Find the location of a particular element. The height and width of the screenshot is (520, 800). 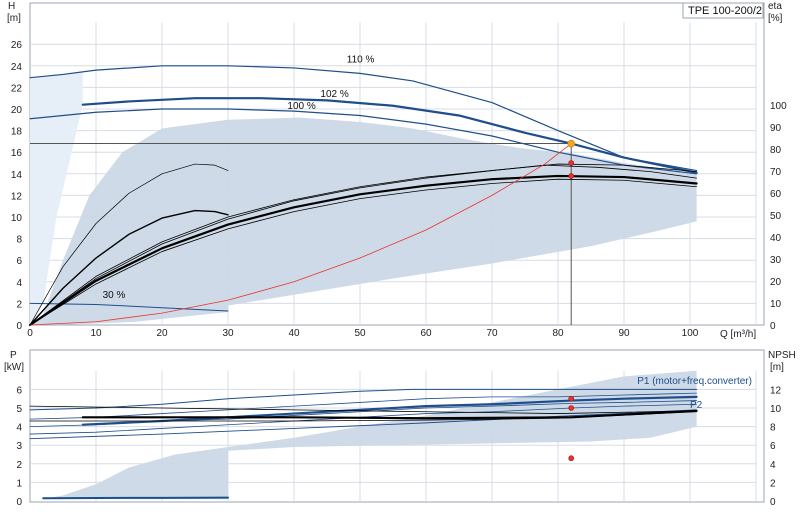

top-x-tick-100: 100 is located at coordinates (690, 333).